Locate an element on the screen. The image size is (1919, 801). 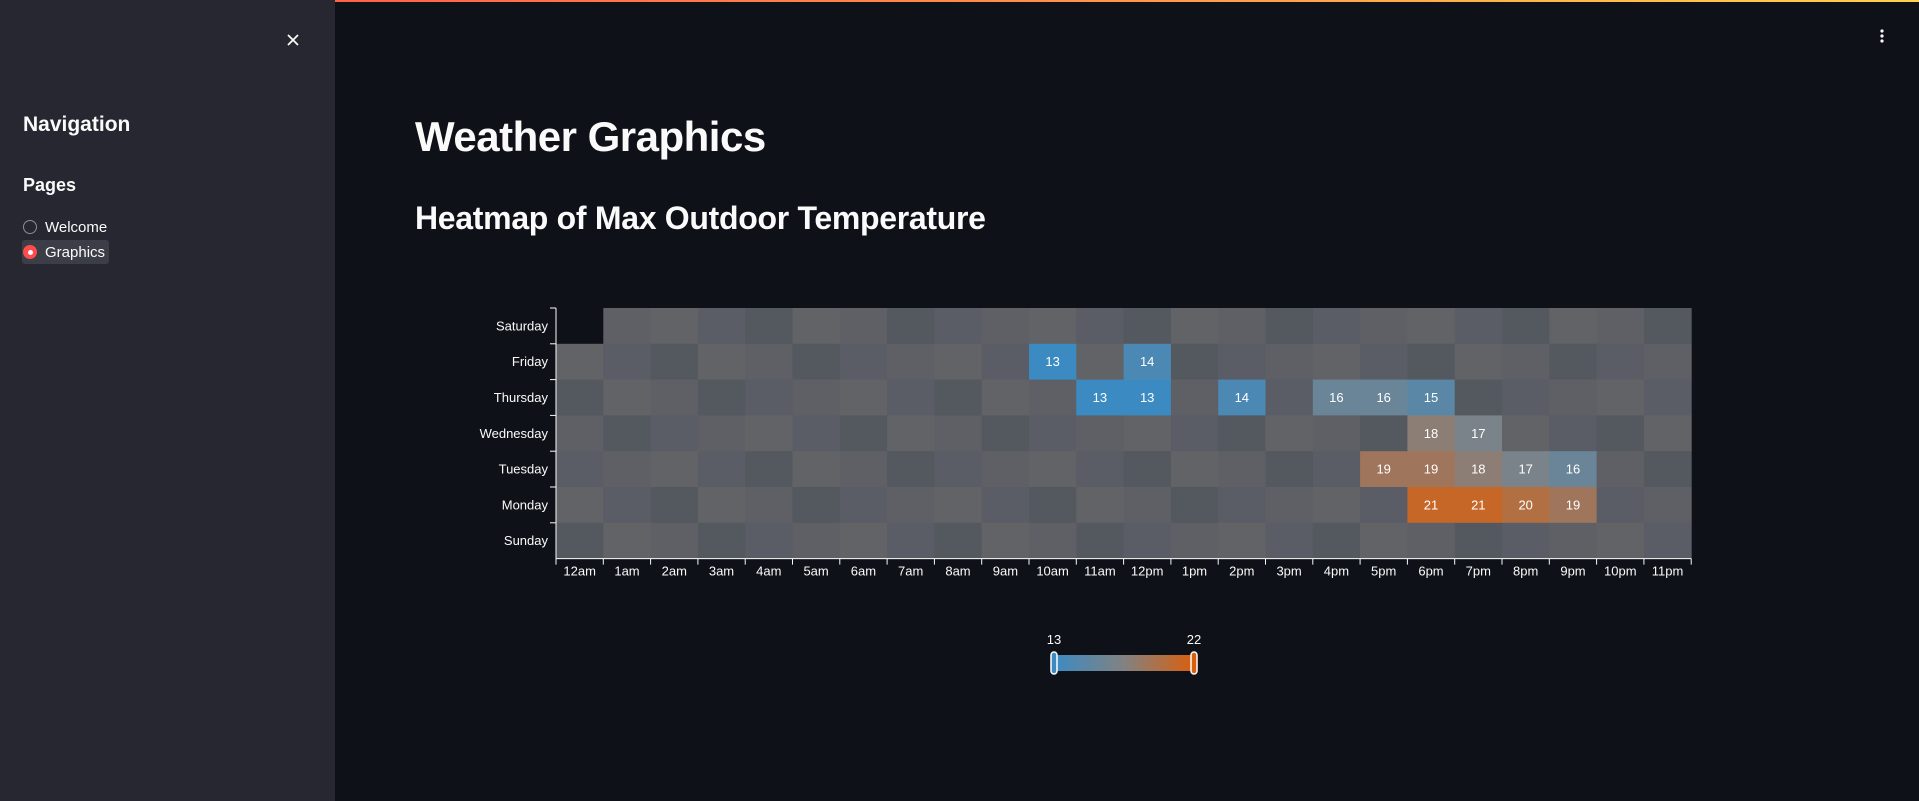
x-tick-label: 5am is located at coordinates (815, 571).